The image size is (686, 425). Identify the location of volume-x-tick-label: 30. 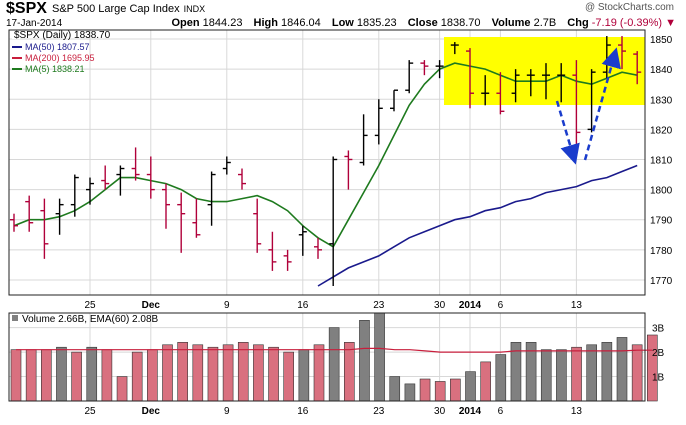
(440, 411).